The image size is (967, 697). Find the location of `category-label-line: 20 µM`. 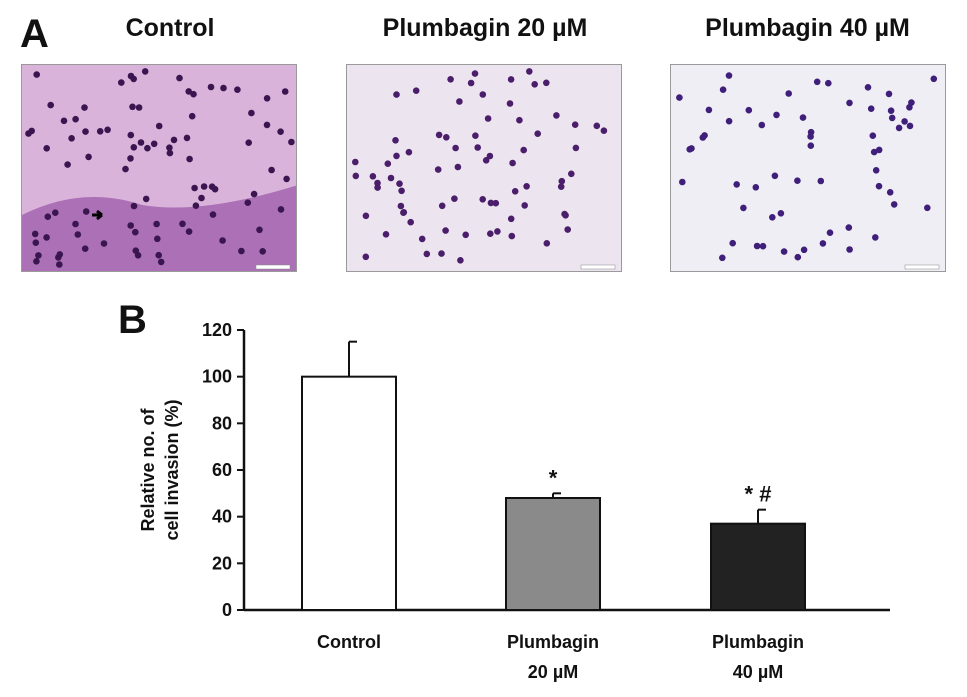

category-label-line: 20 µM is located at coordinates (553, 672).